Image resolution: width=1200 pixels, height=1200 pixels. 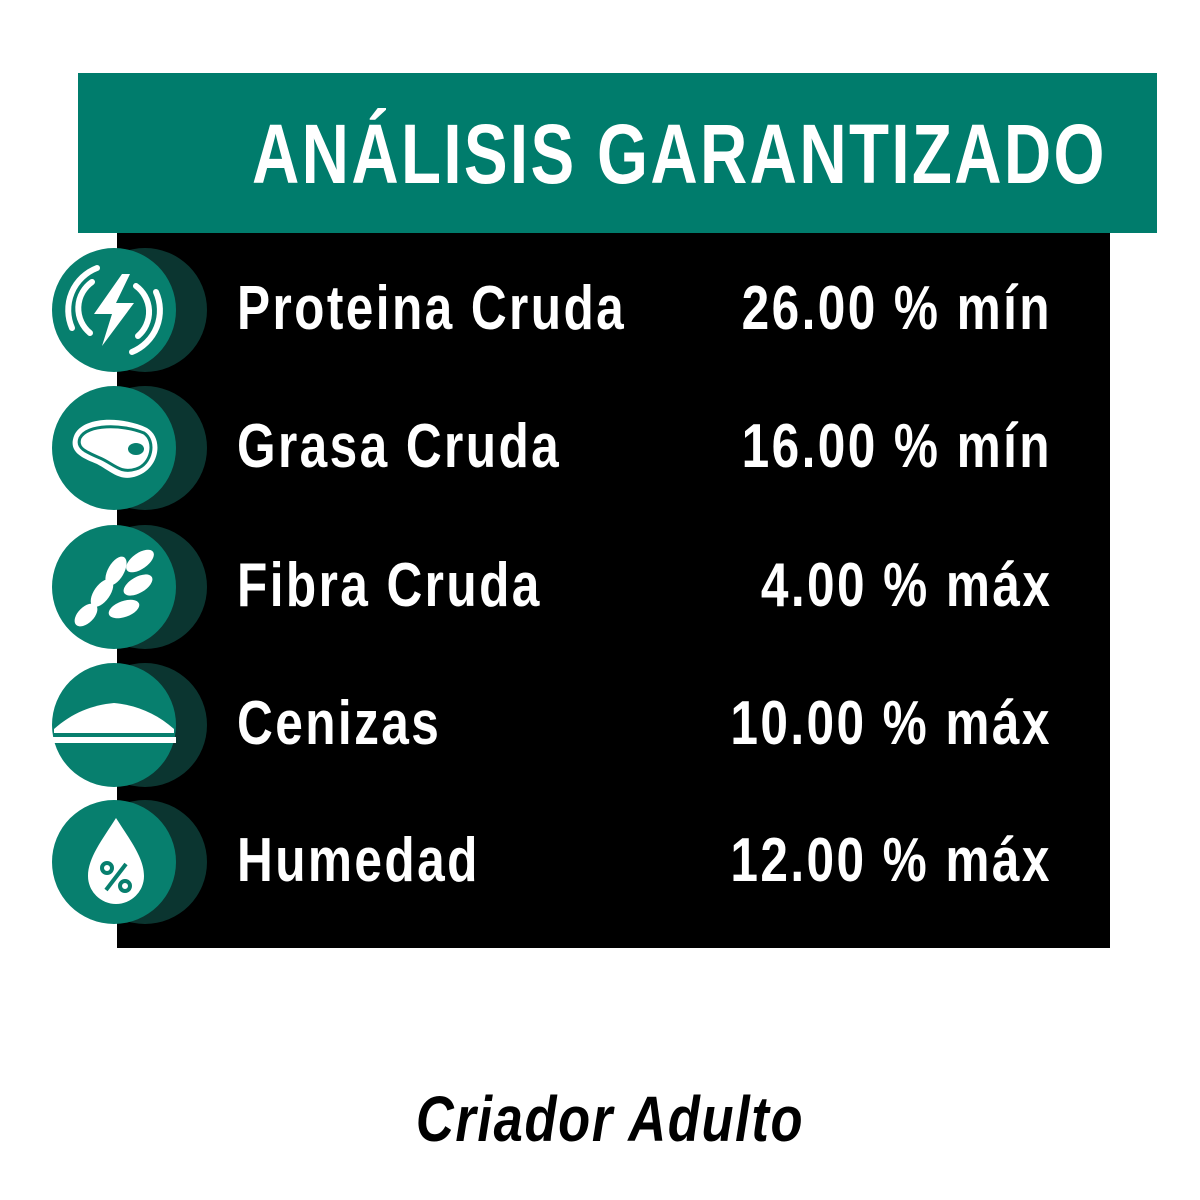 I want to click on nutrient-label: Fibra Cruda, so click(x=389, y=585).